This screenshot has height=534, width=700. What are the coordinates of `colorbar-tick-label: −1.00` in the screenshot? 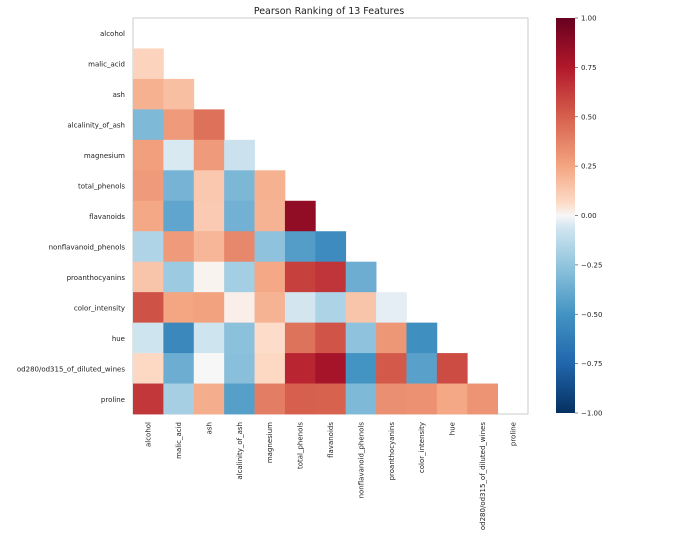 It's located at (591, 414).